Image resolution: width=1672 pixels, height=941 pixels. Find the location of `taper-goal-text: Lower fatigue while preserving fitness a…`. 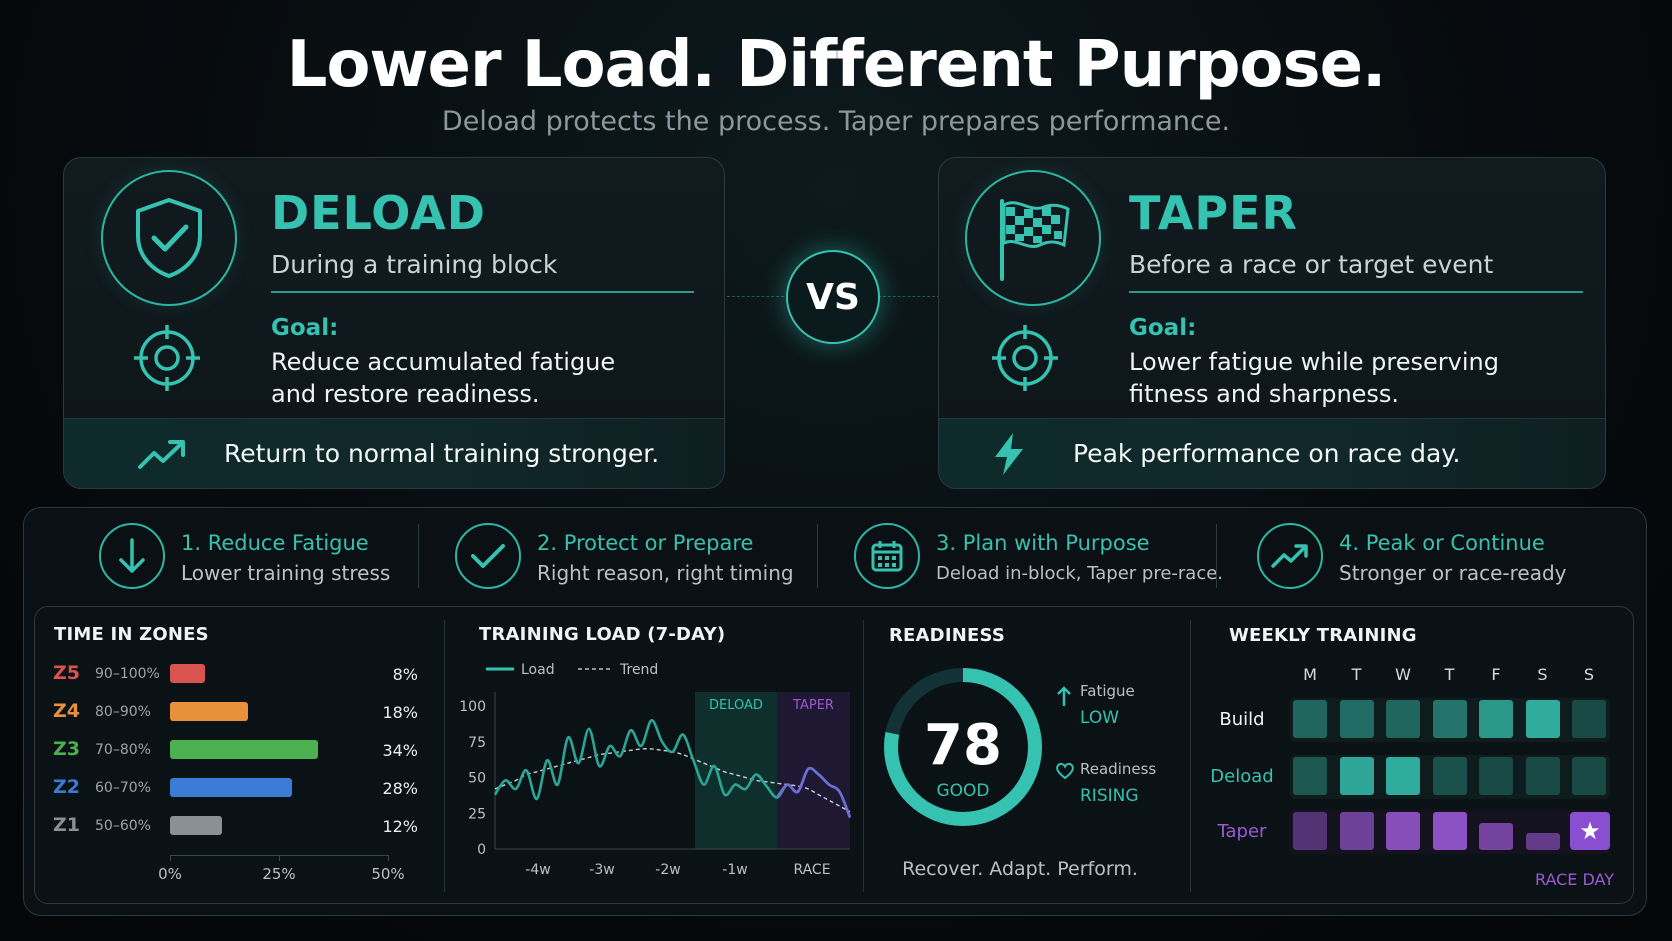

taper-goal-text: Lower fatigue while preserving fitness a… is located at coordinates (1344, 378).